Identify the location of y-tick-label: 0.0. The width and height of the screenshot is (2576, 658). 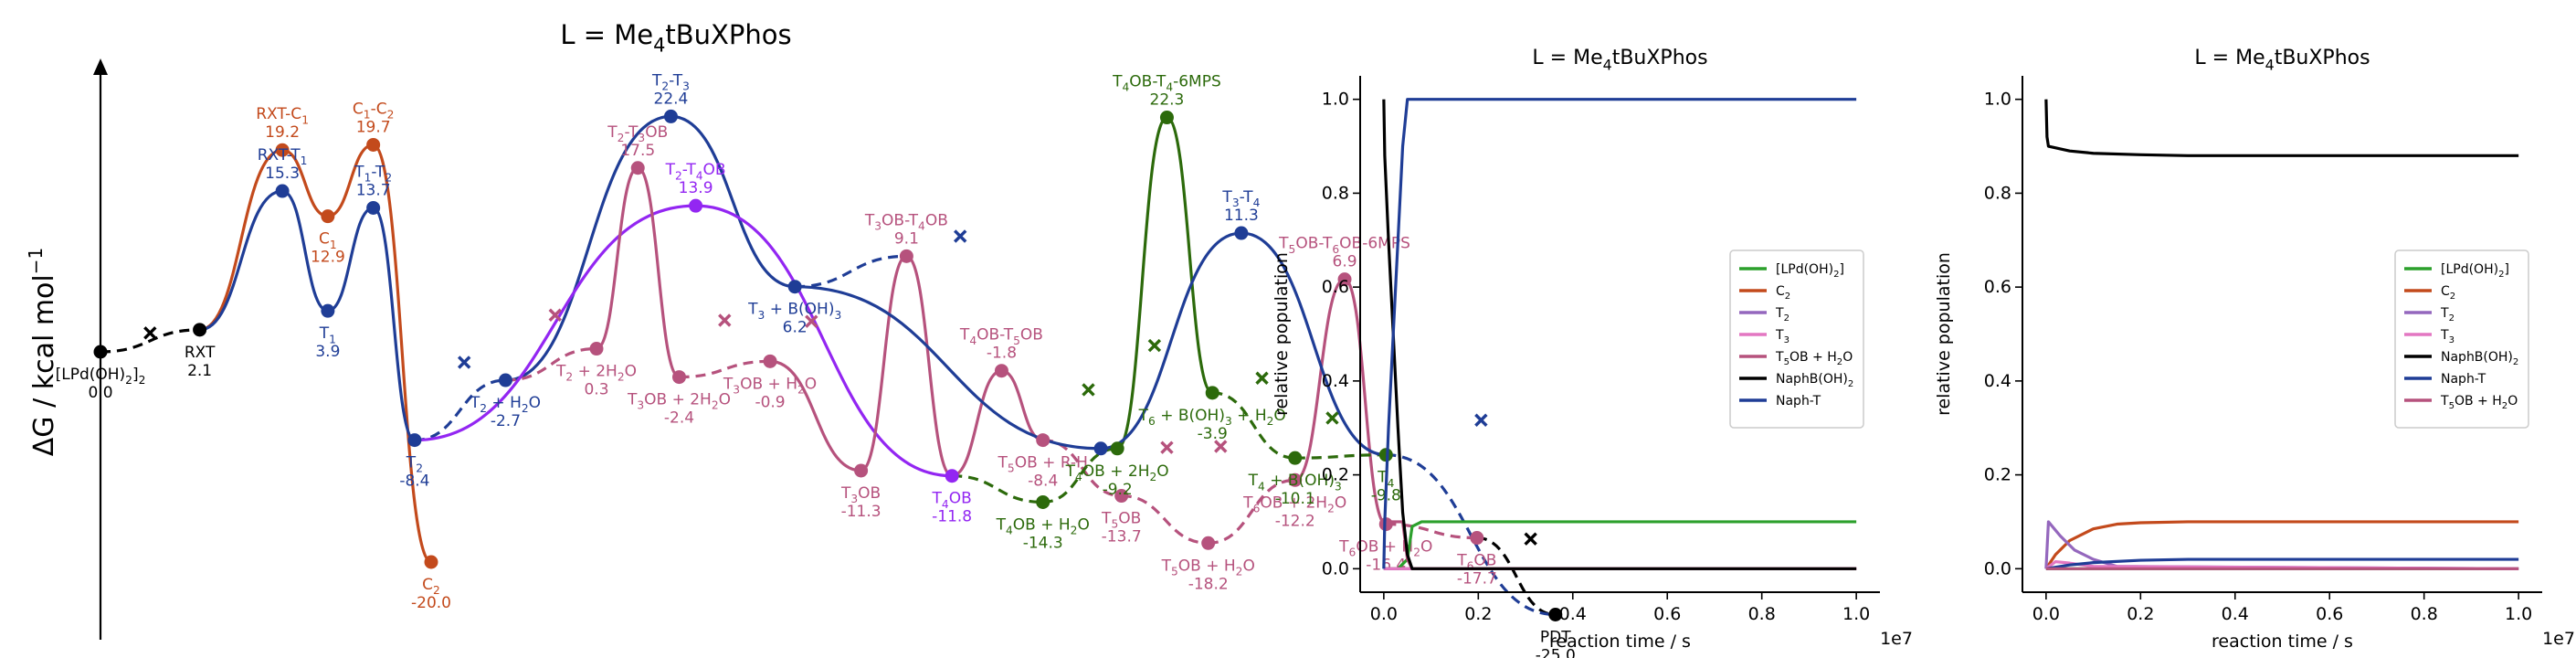
(1335, 568).